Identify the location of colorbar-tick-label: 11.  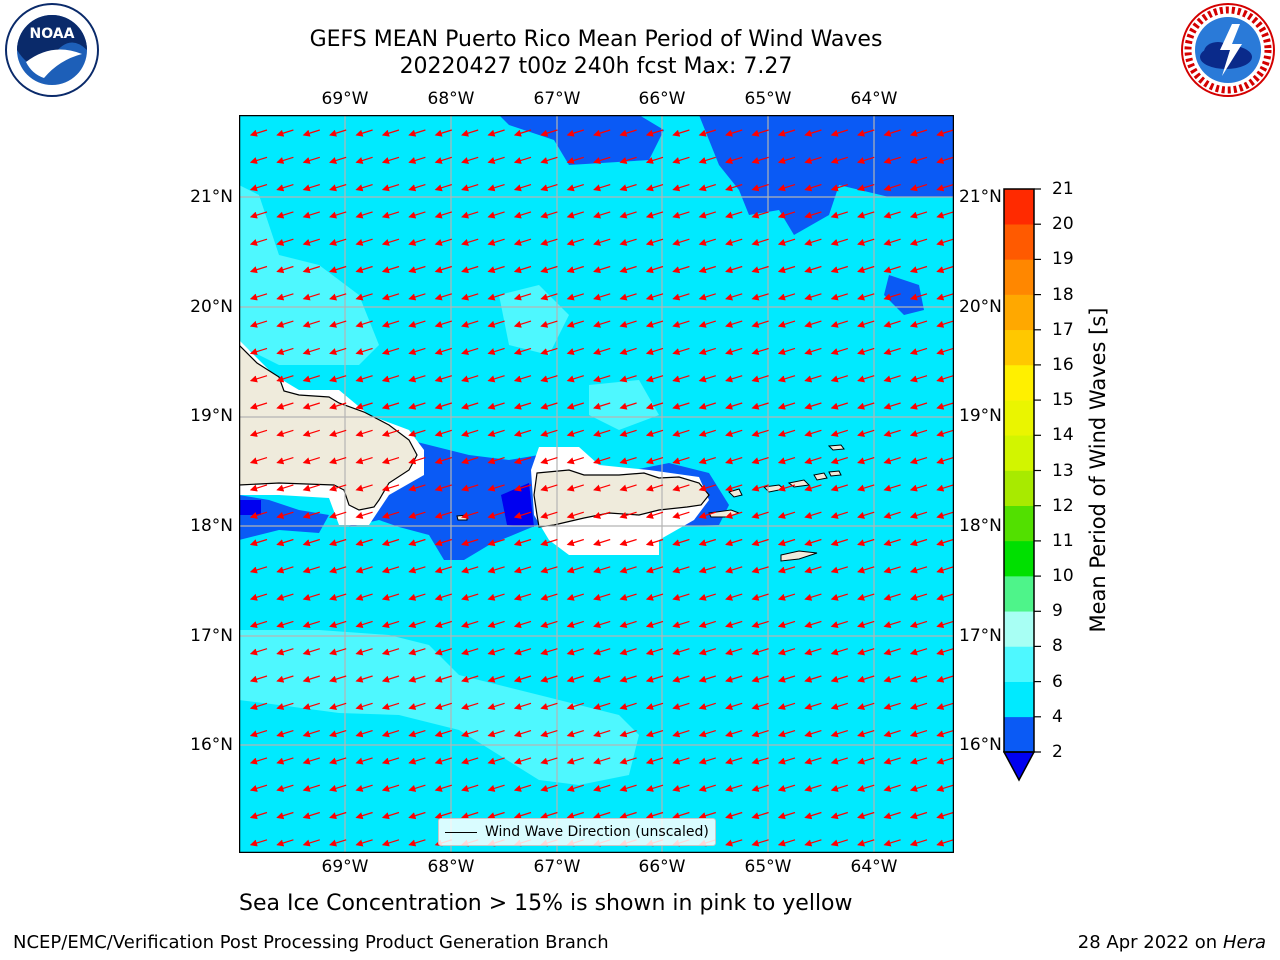
(1063, 540).